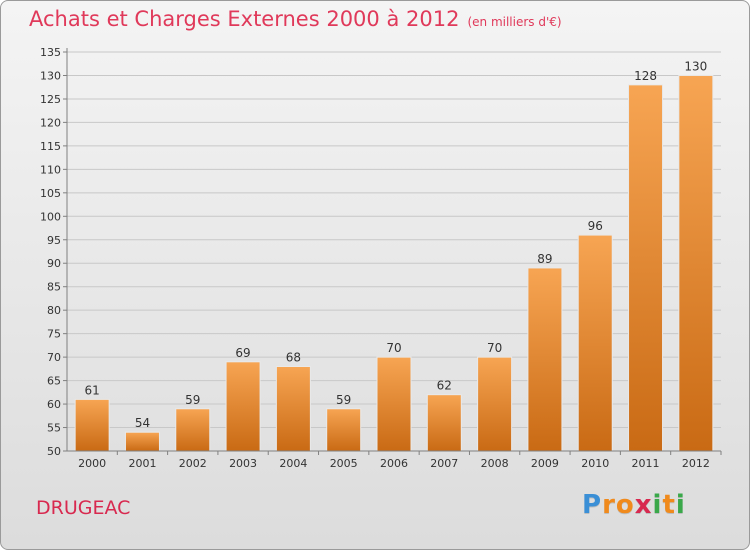  Describe the element at coordinates (50, 169) in the screenshot. I see `y-tick-label: 110` at that location.